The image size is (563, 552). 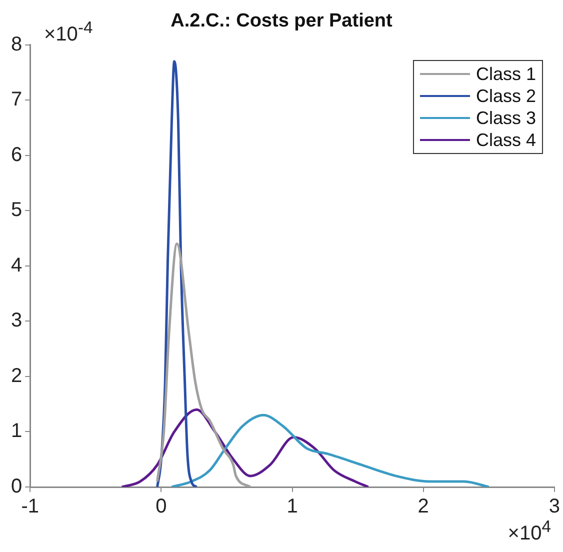 I want to click on y-tick-label: 7, so click(x=16, y=99).